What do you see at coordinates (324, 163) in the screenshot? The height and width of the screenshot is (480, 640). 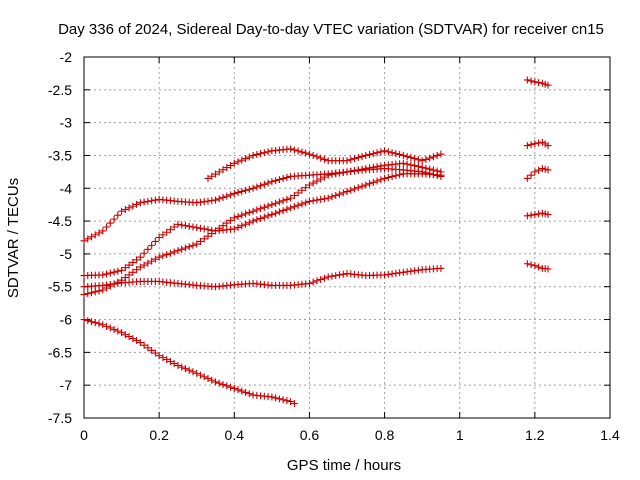 I see `series-arc-b` at bounding box center [324, 163].